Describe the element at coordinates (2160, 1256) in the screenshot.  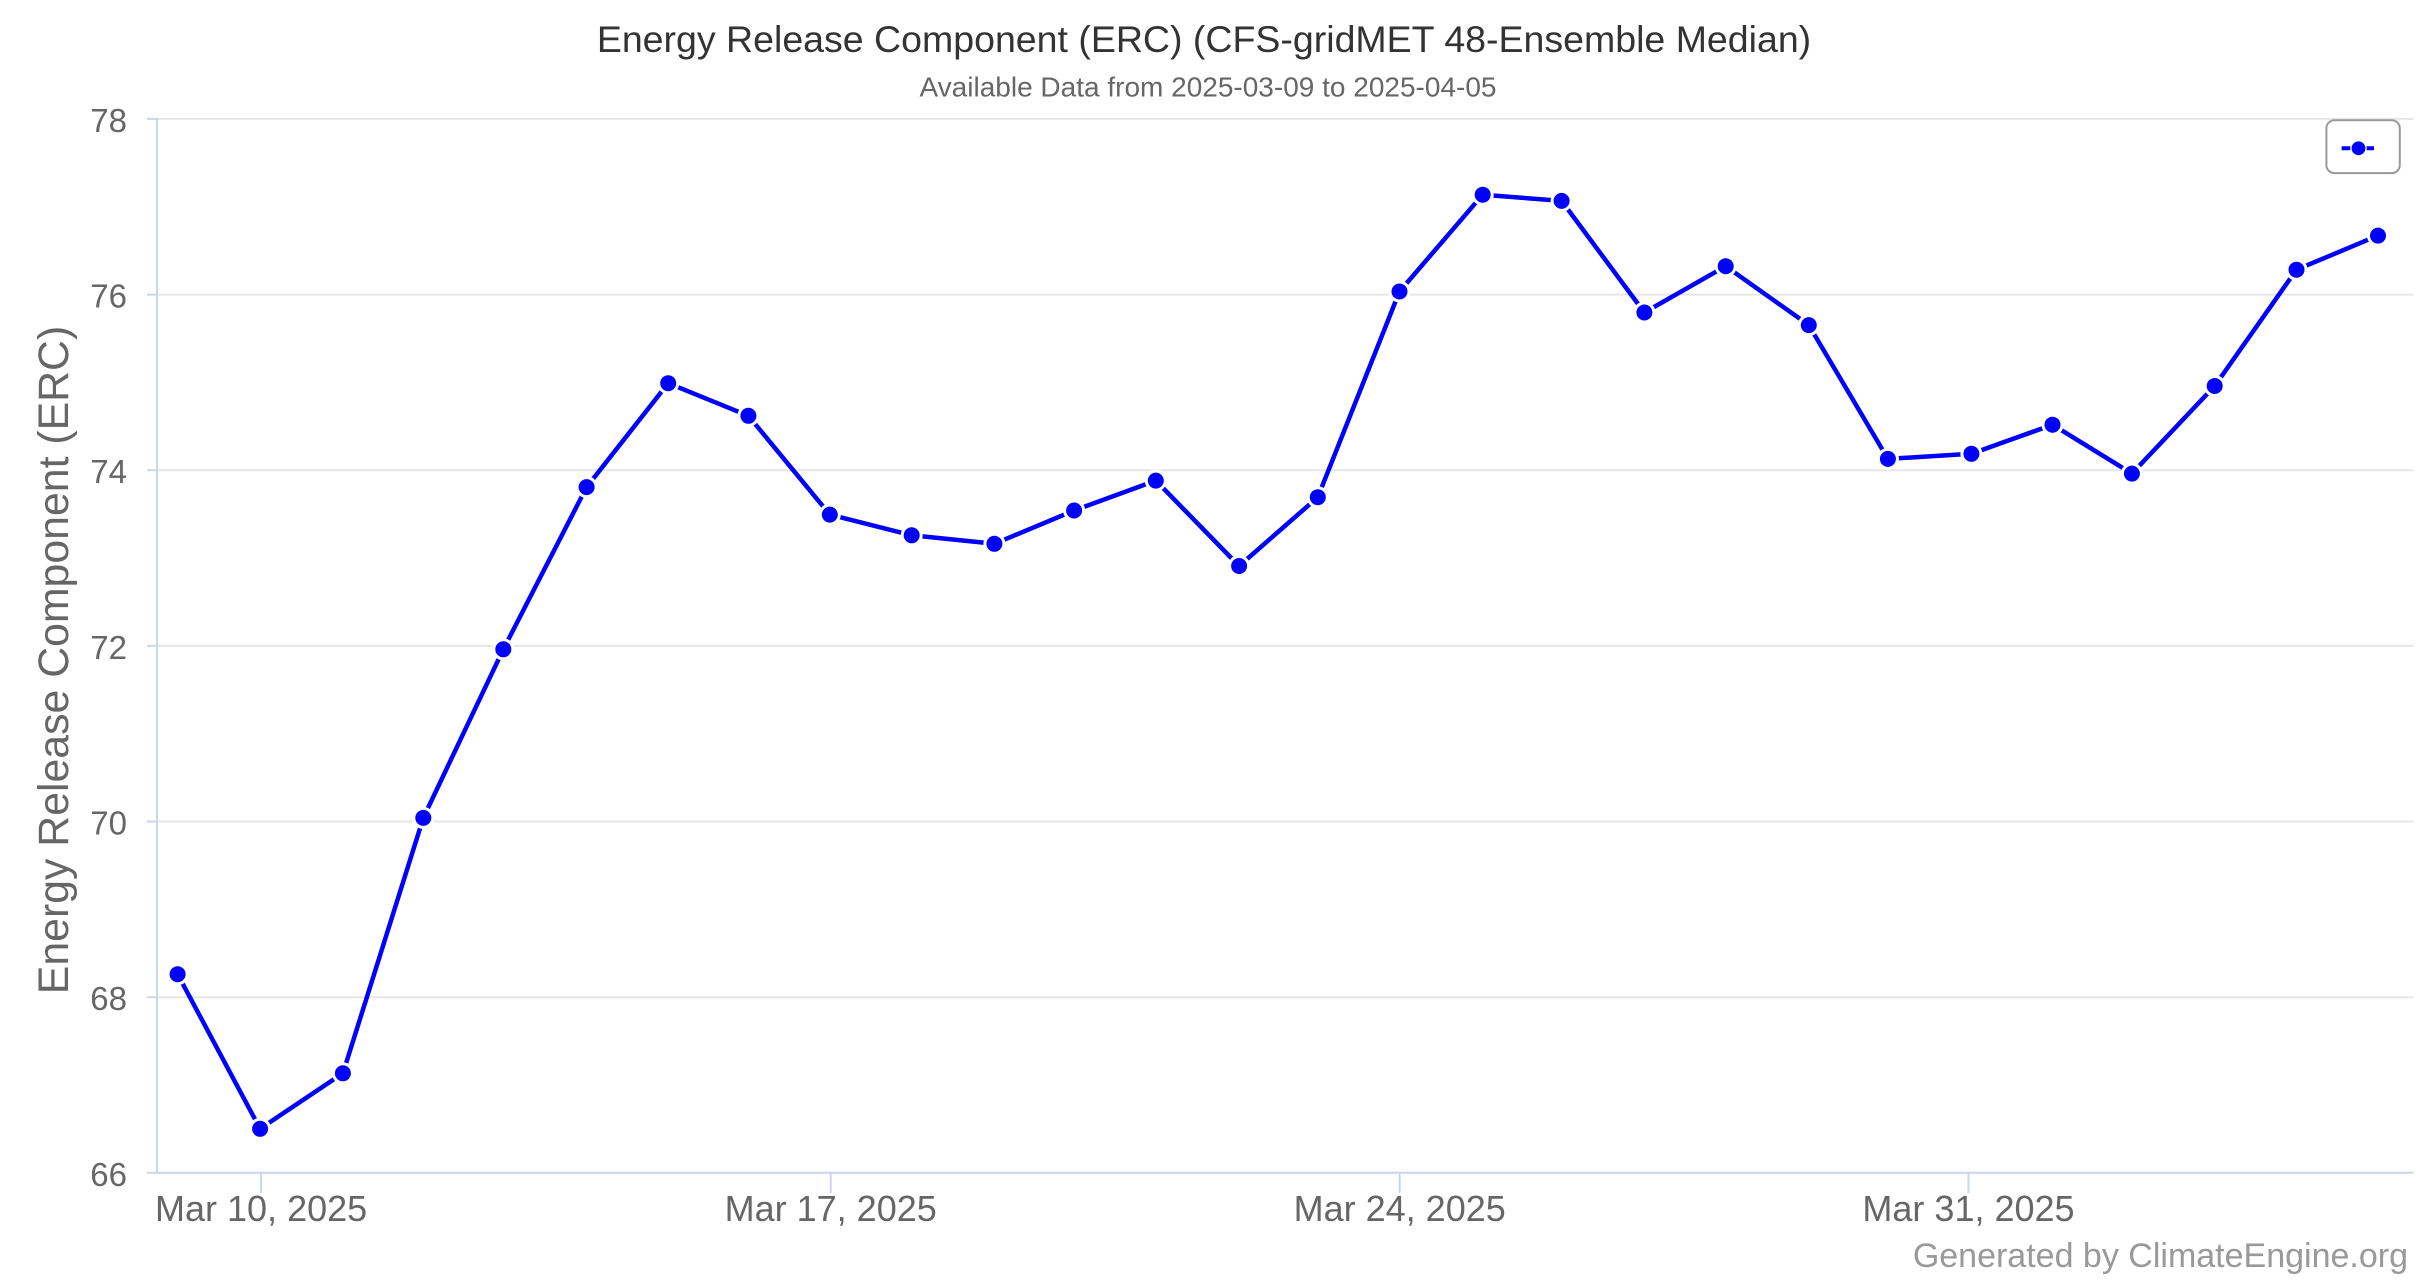
I see `svg-text: Generated by ClimateEngine.org` at that location.